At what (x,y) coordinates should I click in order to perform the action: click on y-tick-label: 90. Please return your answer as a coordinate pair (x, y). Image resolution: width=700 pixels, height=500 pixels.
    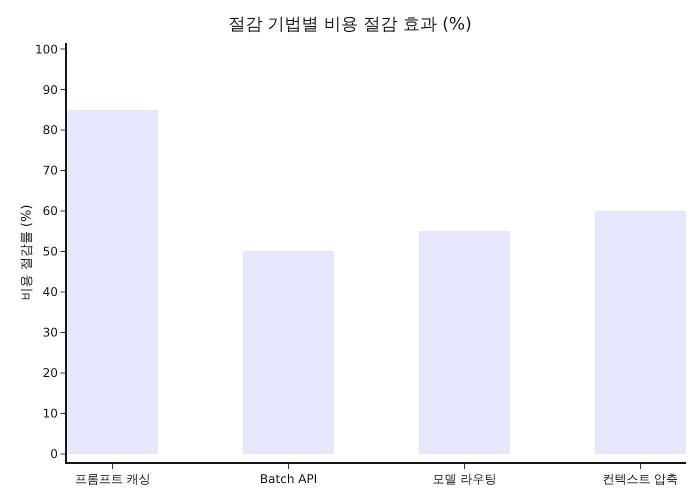
    Looking at the image, I should click on (50, 89).